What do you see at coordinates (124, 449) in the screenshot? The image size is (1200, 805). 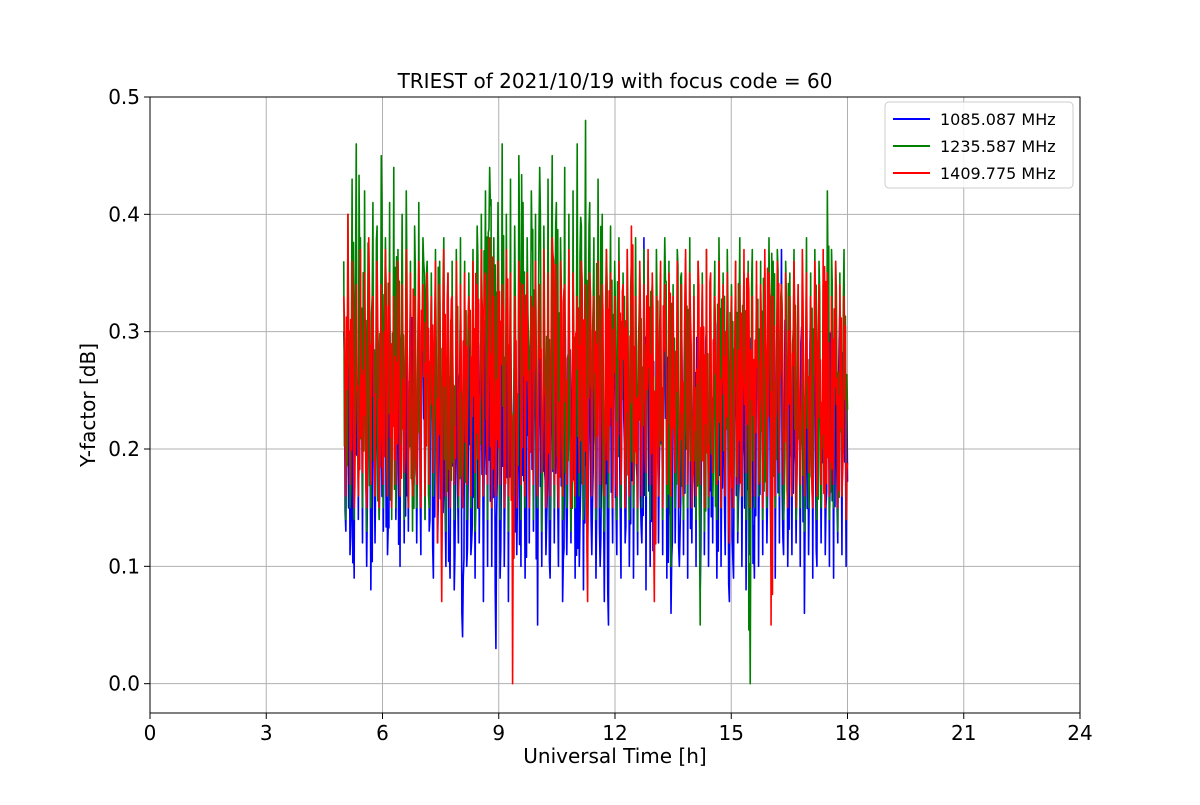 I see `y-tick-label: 0.2` at bounding box center [124, 449].